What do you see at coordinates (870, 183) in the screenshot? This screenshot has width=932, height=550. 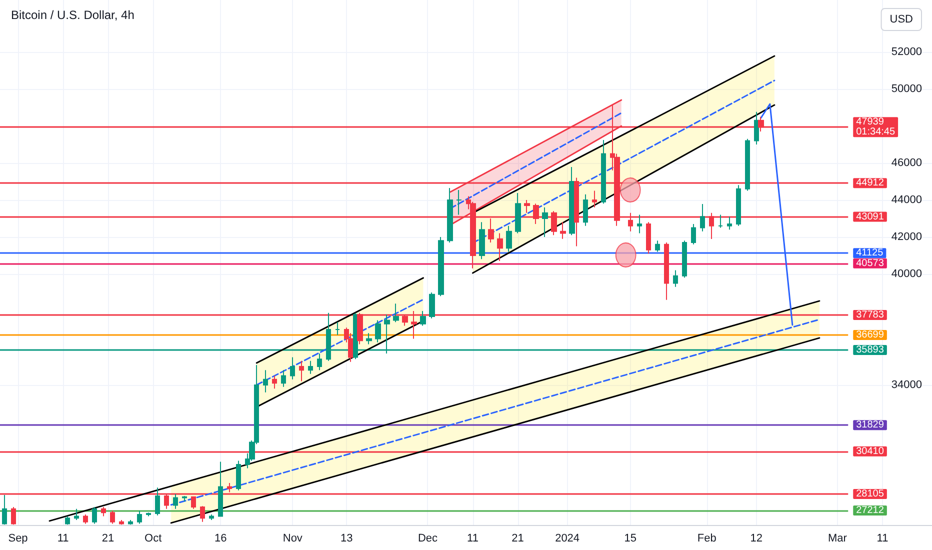 I see `ref-line-label: 44912` at bounding box center [870, 183].